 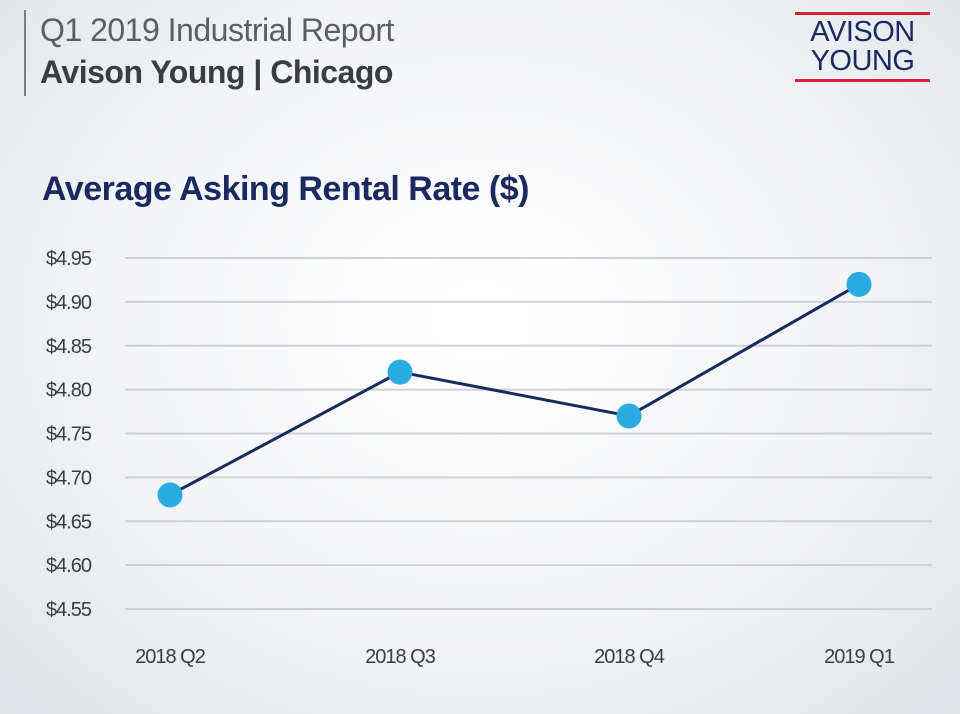 What do you see at coordinates (69, 566) in the screenshot?
I see `y-tick-label: $4.60` at bounding box center [69, 566].